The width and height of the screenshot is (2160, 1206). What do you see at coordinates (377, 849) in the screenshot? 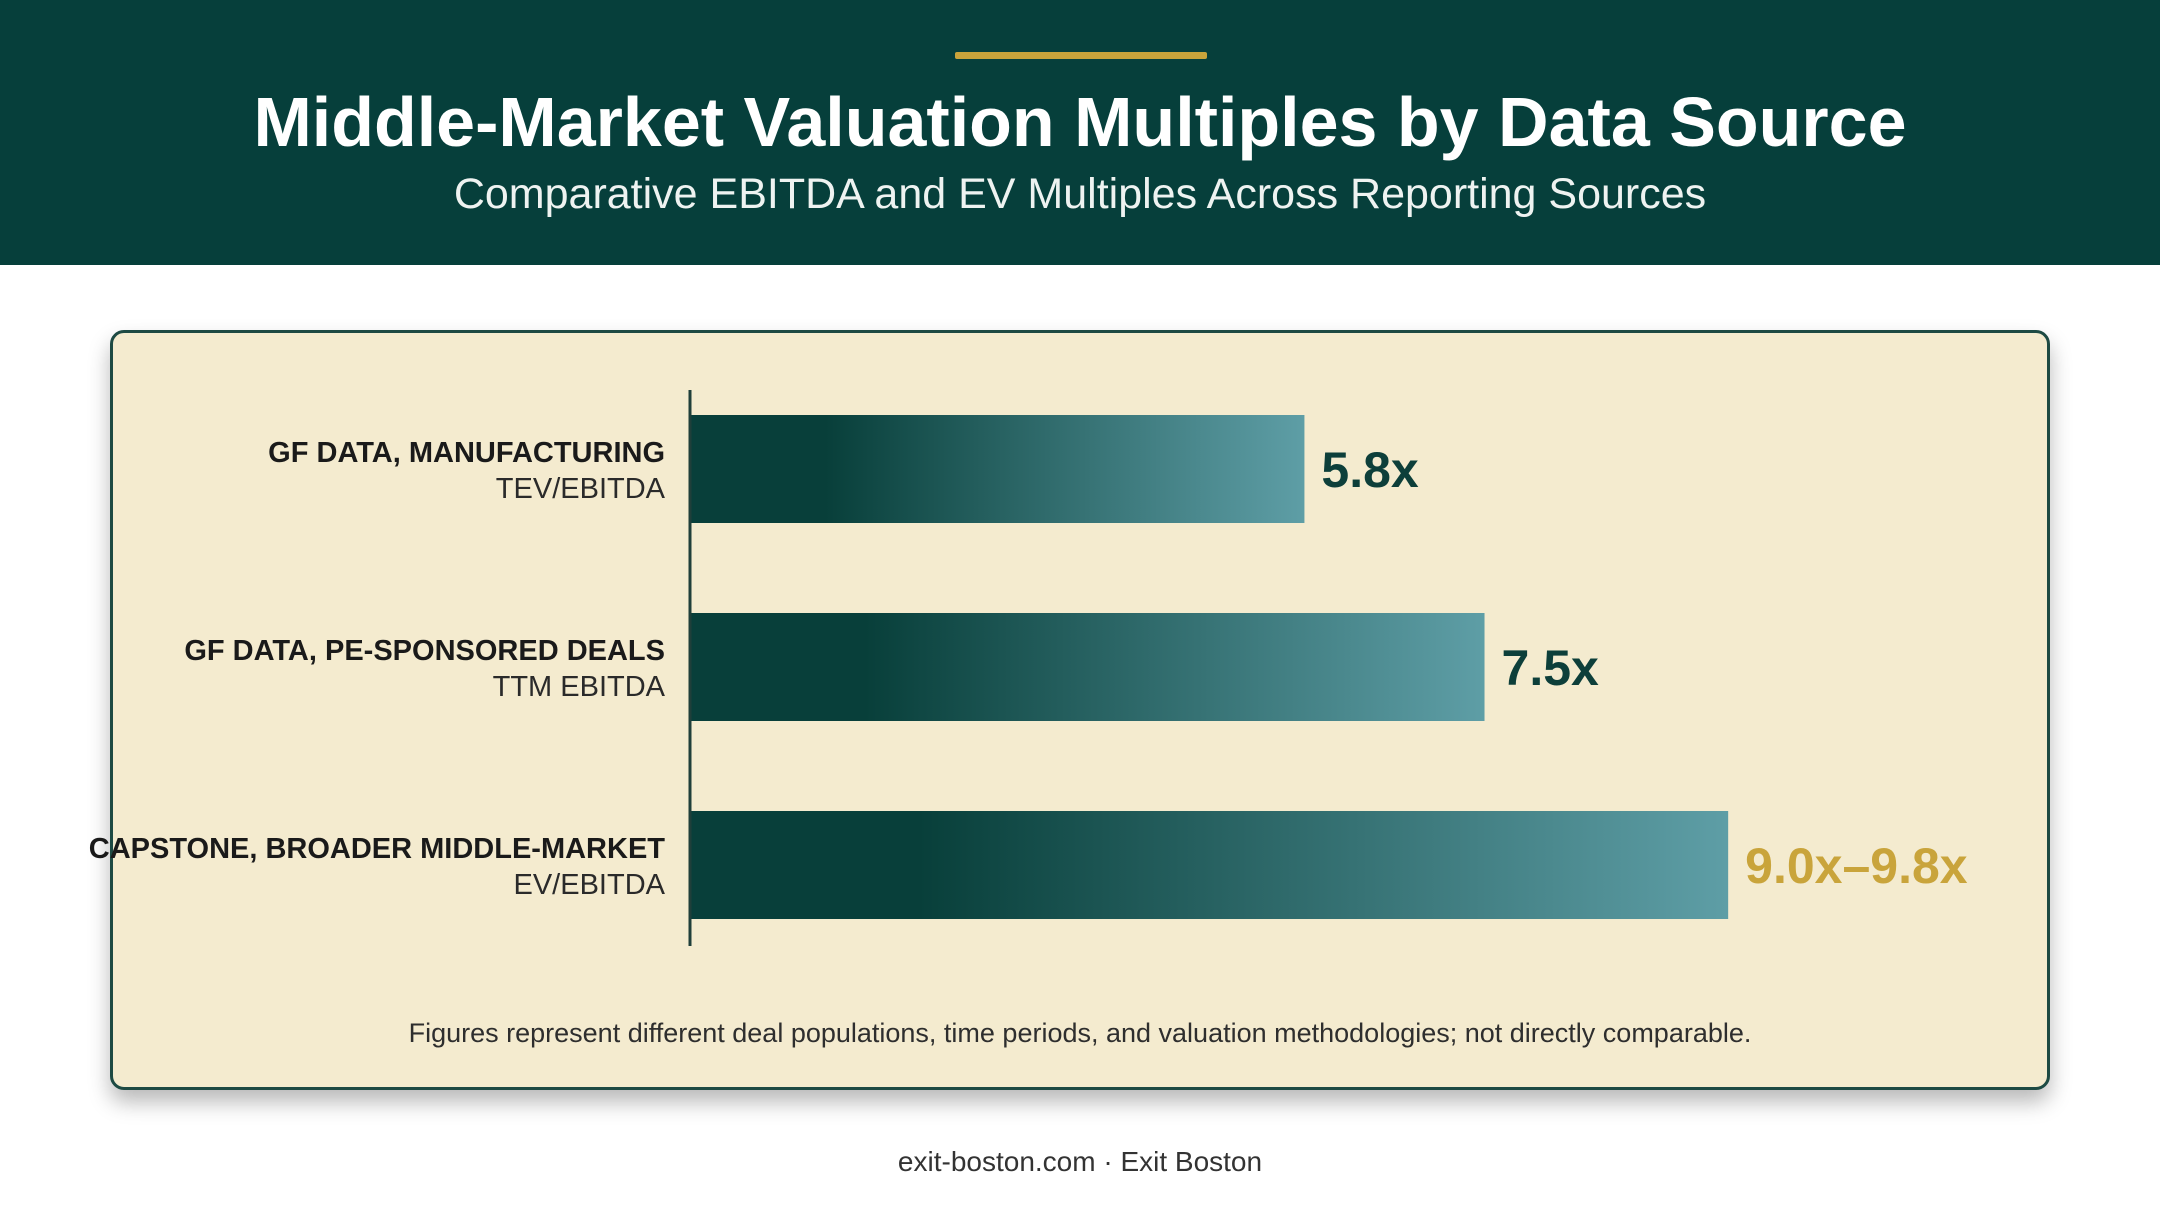
I see `category-label-2: CAPSTONE, BROADER MIDDLE-MARKET` at bounding box center [377, 849].